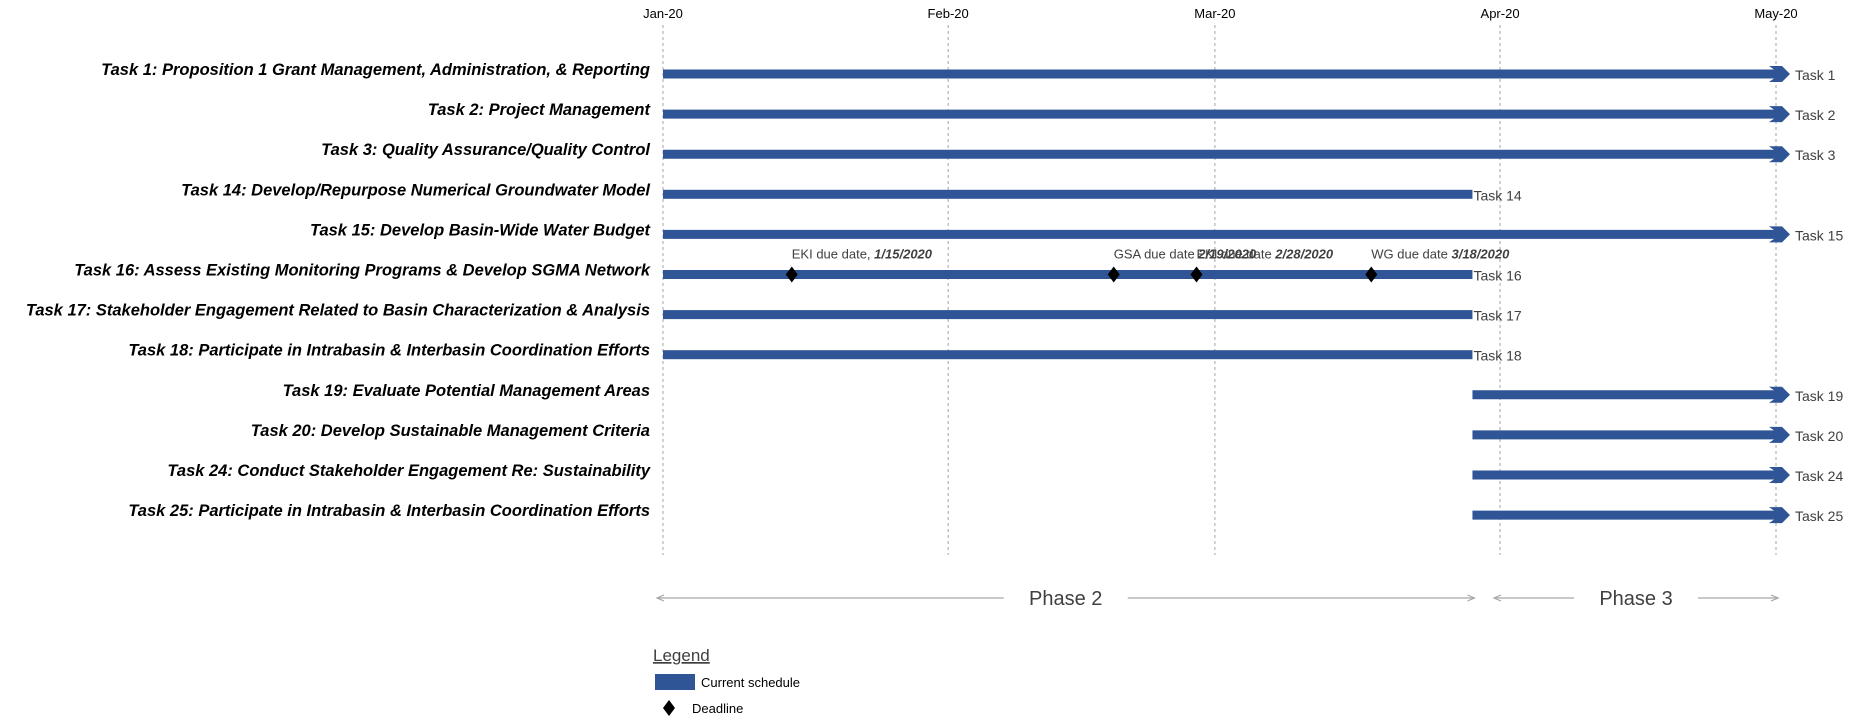 The image size is (1859, 718). I want to click on task-end-label: Task 19, so click(1819, 396).